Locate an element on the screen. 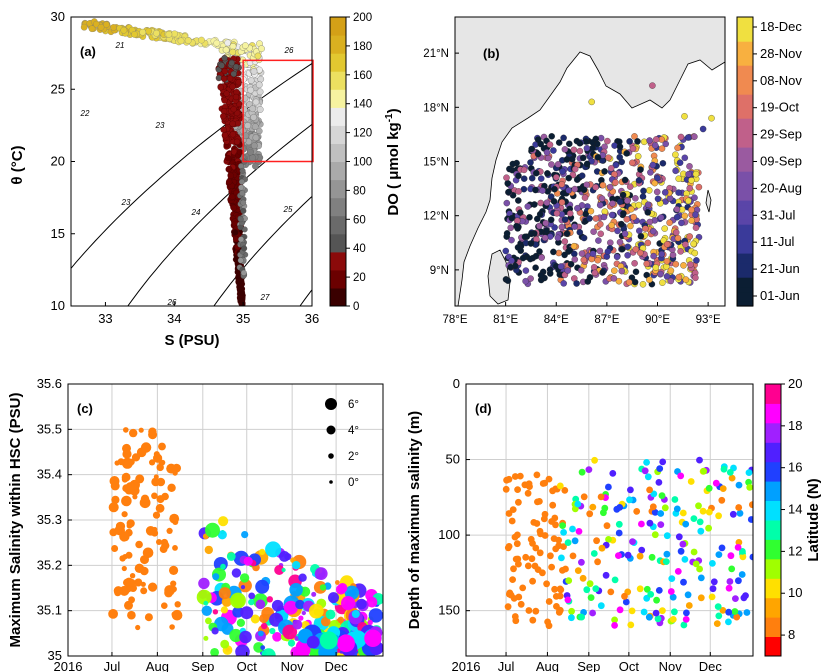  colorbar-tick-label: 29-Sep is located at coordinates (781, 134).